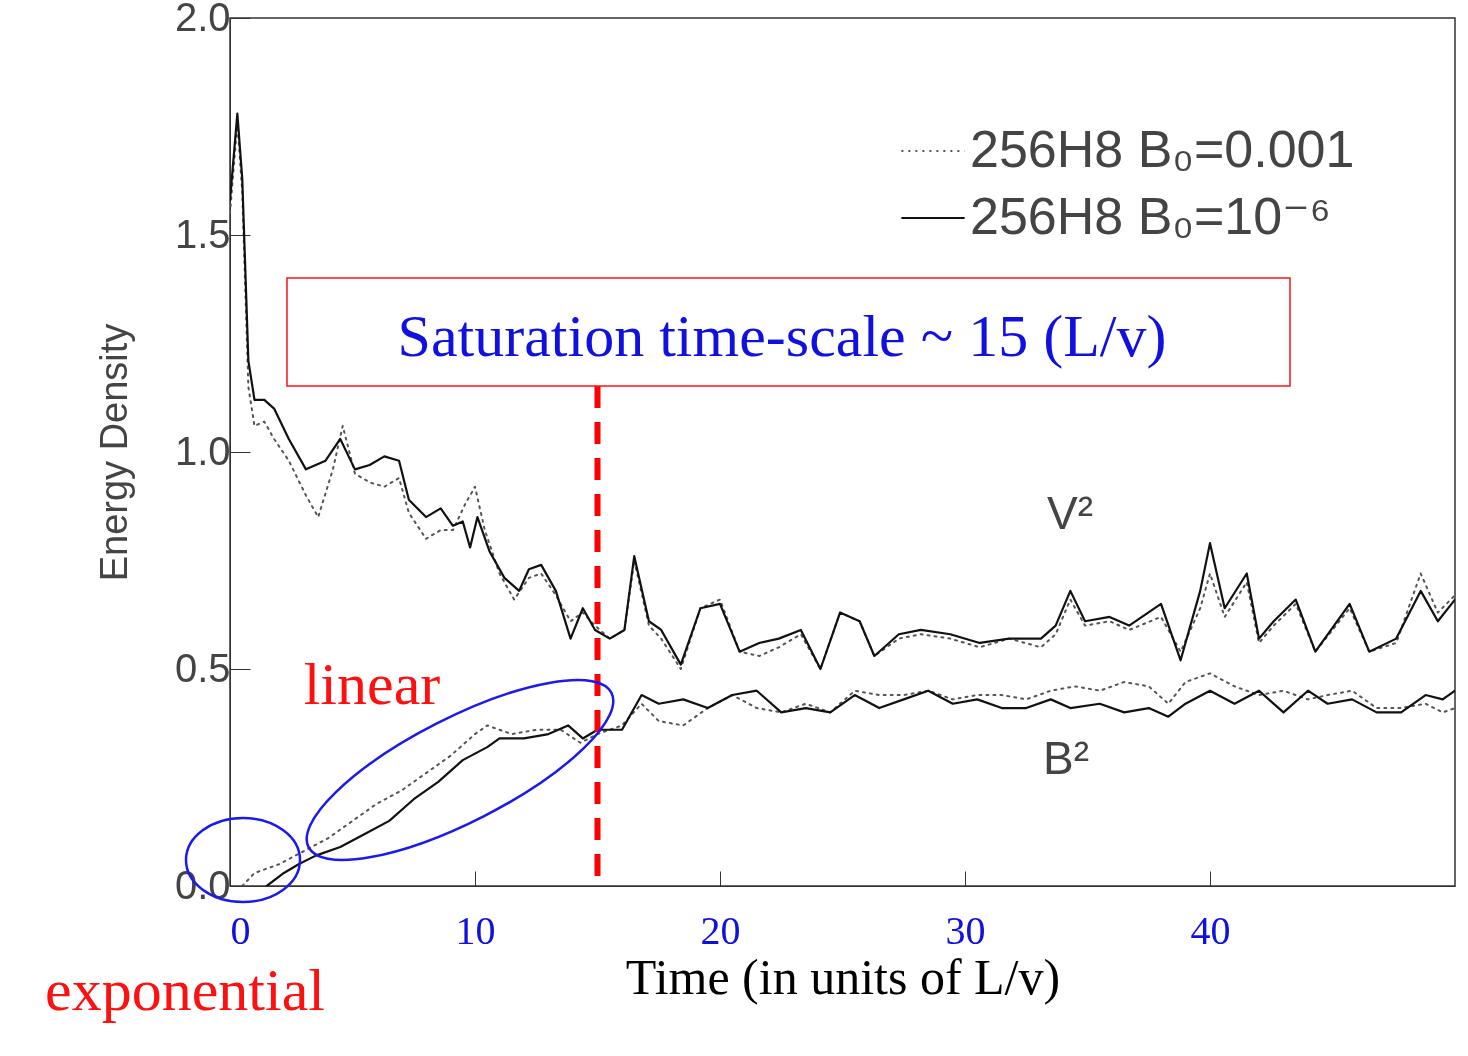 The width and height of the screenshot is (1468, 1056). Describe the element at coordinates (1151, 216) in the screenshot. I see `legend-label: 256H8 B₀=10⁻⁶` at that location.